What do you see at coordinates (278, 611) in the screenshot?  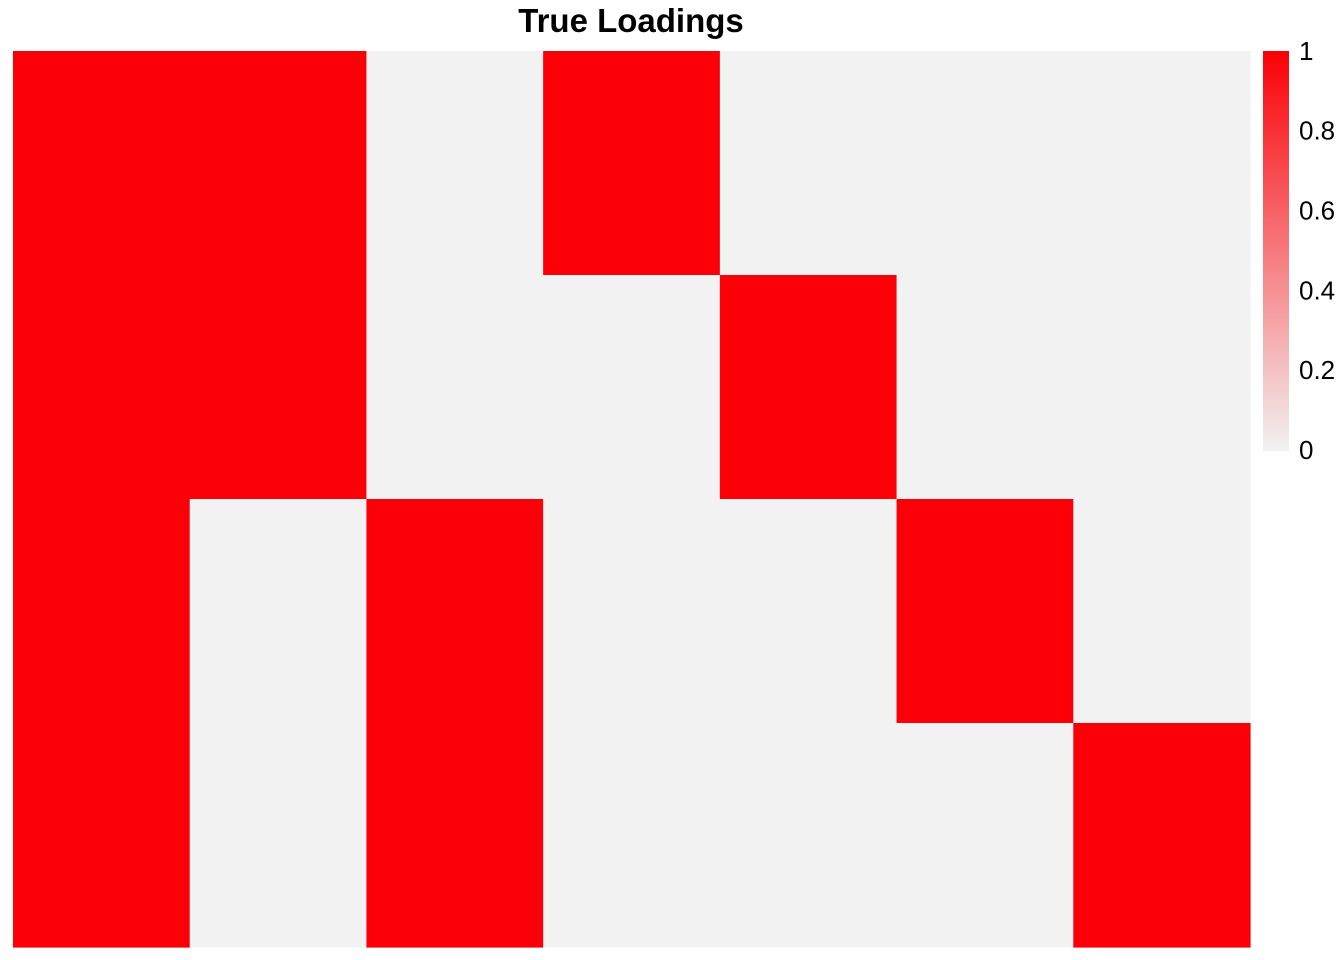 I see `heatmap-cell-r3-c2` at bounding box center [278, 611].